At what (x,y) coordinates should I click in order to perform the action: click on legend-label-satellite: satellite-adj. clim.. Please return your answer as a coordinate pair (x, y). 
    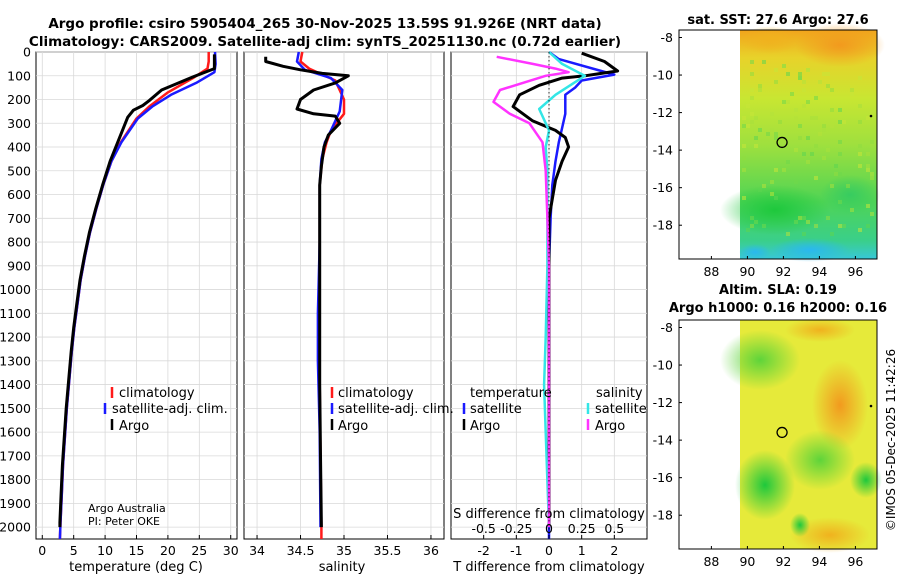
    Looking at the image, I should click on (170, 409).